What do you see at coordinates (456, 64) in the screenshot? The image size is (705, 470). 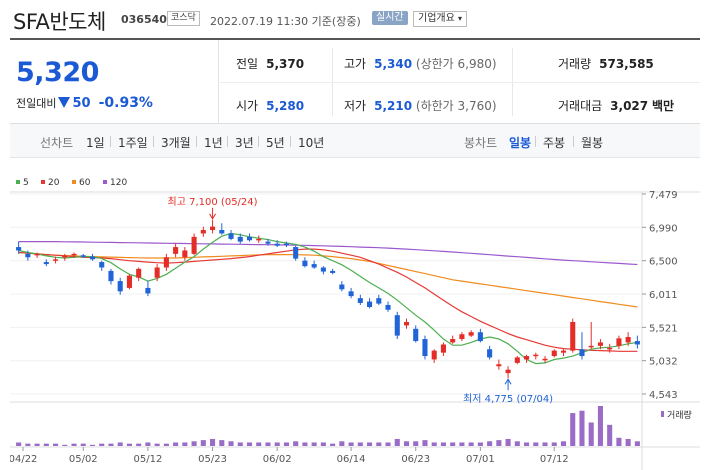 I see `stat-sub: (상한가 6,980)` at bounding box center [456, 64].